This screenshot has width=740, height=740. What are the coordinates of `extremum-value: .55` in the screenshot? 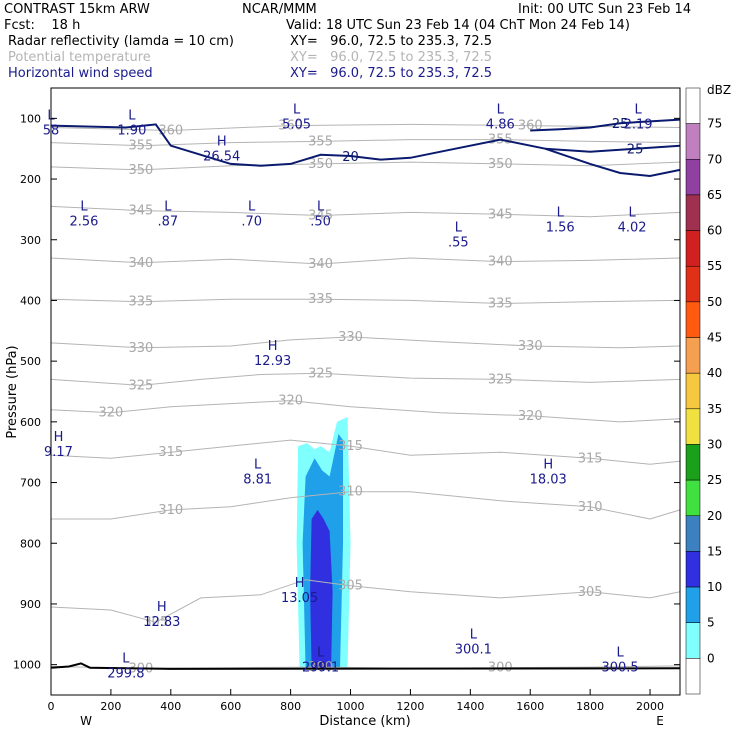 It's located at (458, 243).